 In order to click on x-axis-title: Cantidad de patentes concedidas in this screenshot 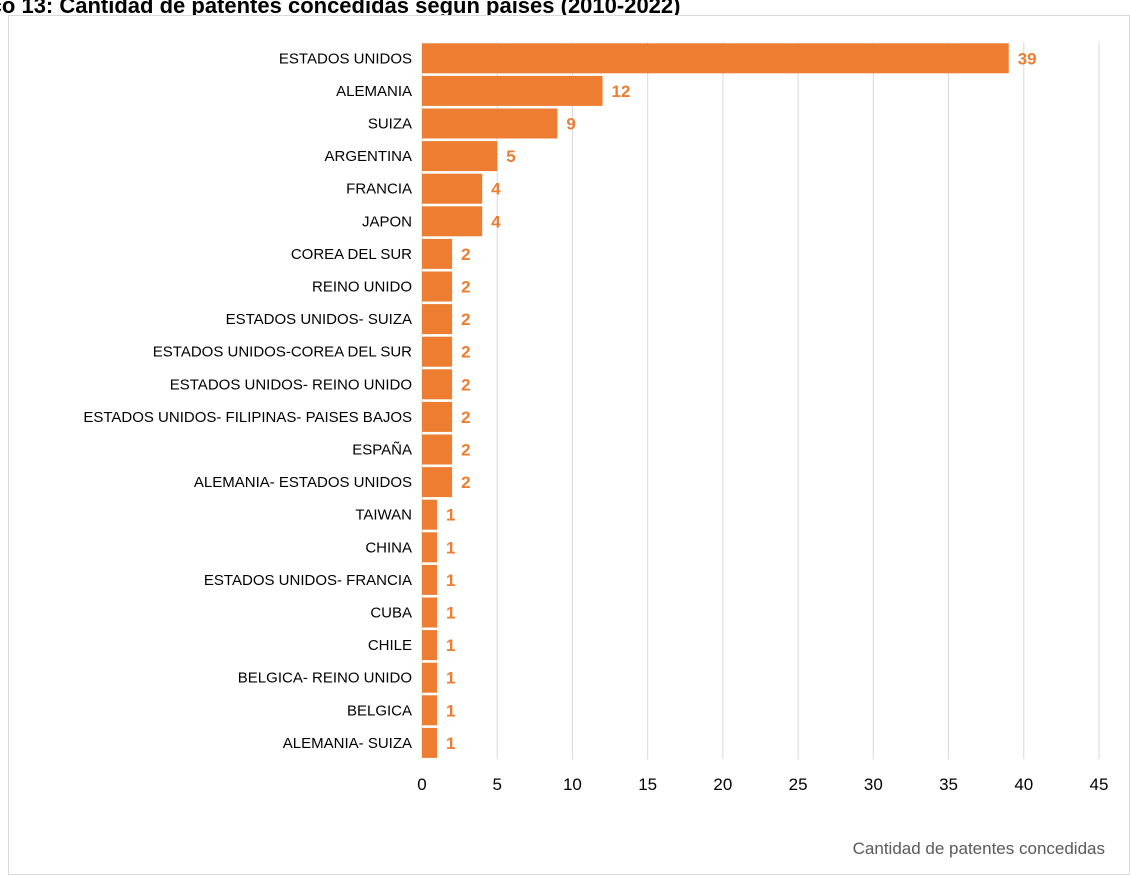, I will do `click(979, 848)`.